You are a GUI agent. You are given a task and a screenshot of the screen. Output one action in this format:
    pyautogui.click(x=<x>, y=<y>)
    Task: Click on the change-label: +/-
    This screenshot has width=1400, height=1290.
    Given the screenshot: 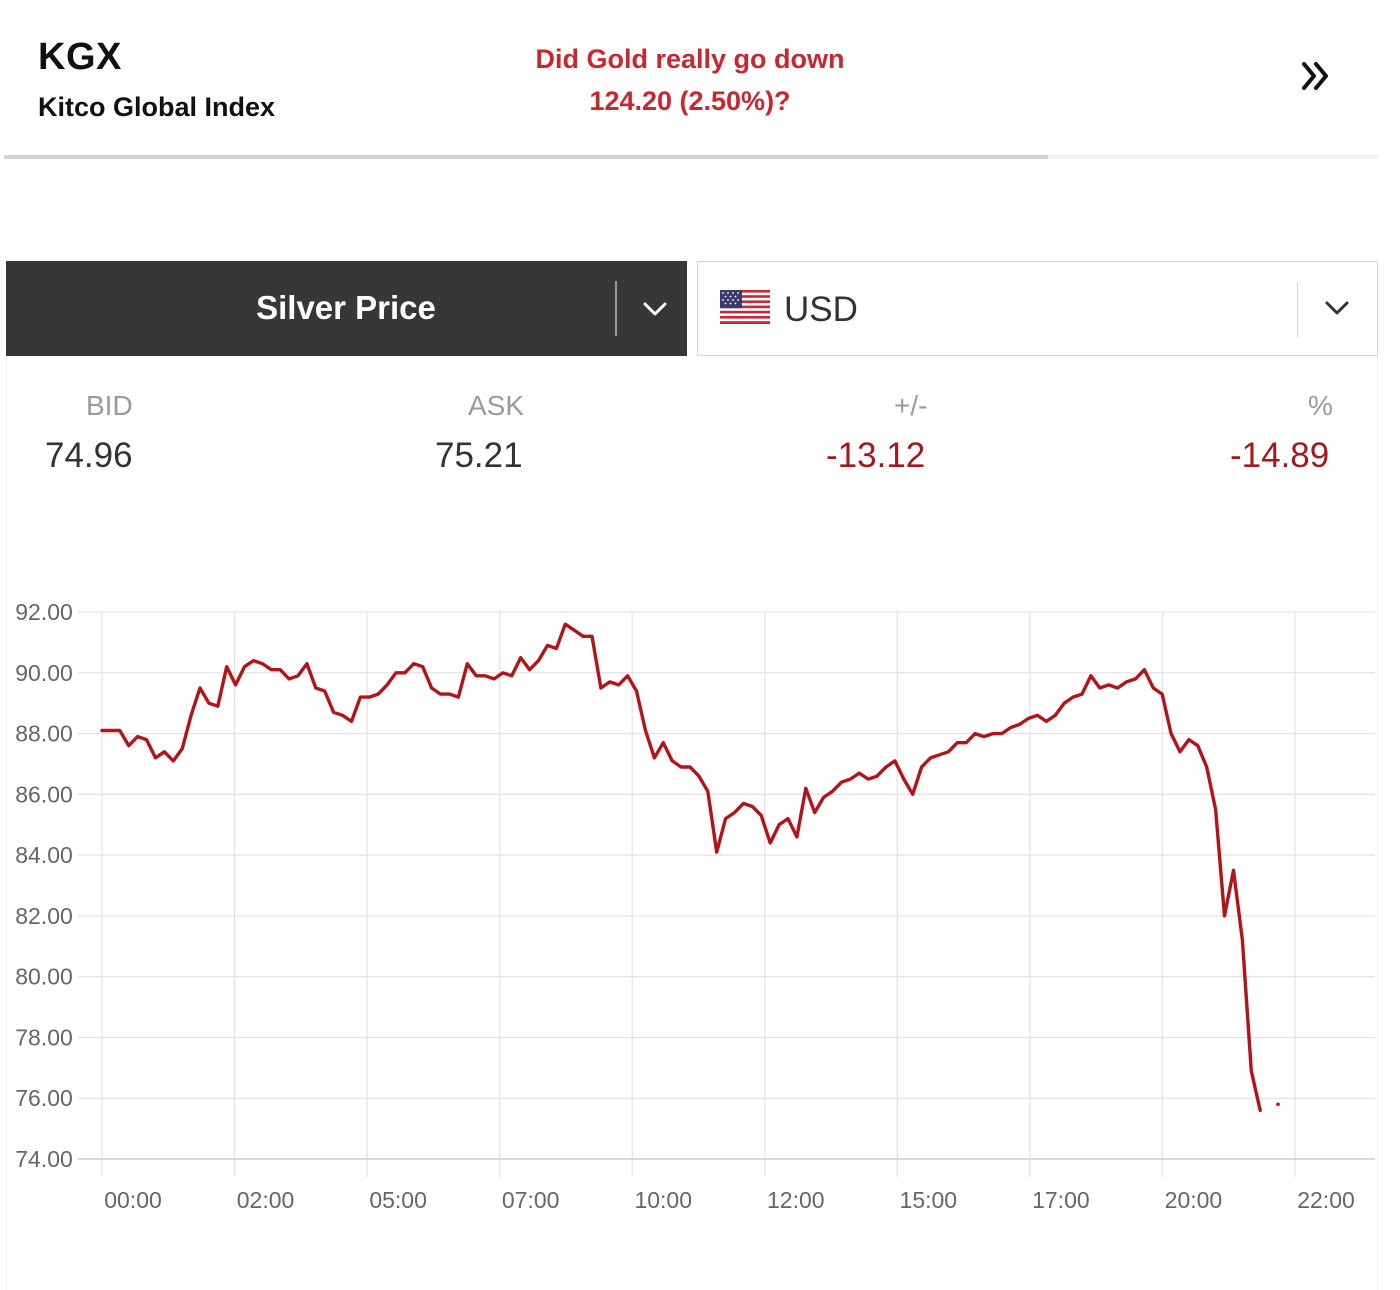 What is the action you would take?
    pyautogui.click(x=911, y=405)
    